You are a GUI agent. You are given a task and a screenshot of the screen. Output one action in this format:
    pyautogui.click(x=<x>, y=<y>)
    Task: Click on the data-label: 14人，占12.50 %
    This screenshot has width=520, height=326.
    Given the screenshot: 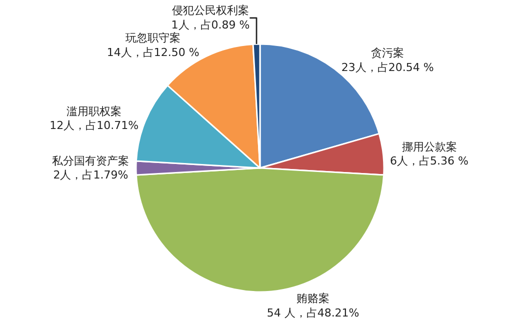 What is the action you would take?
    pyautogui.click(x=153, y=52)
    